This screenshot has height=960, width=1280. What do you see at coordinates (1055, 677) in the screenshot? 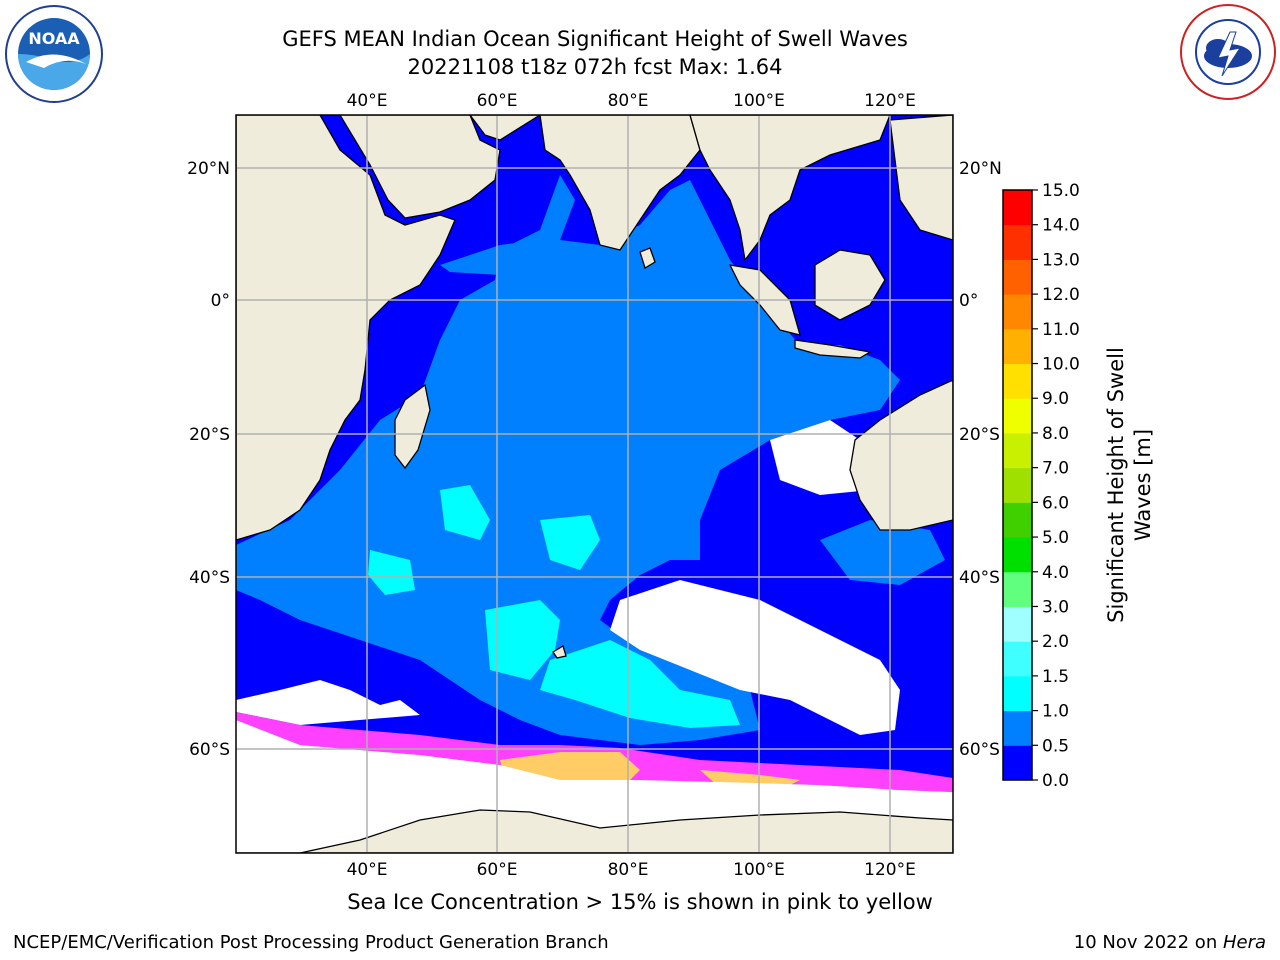
I see `colorbar-tick-label: 1.5` at bounding box center [1055, 677].